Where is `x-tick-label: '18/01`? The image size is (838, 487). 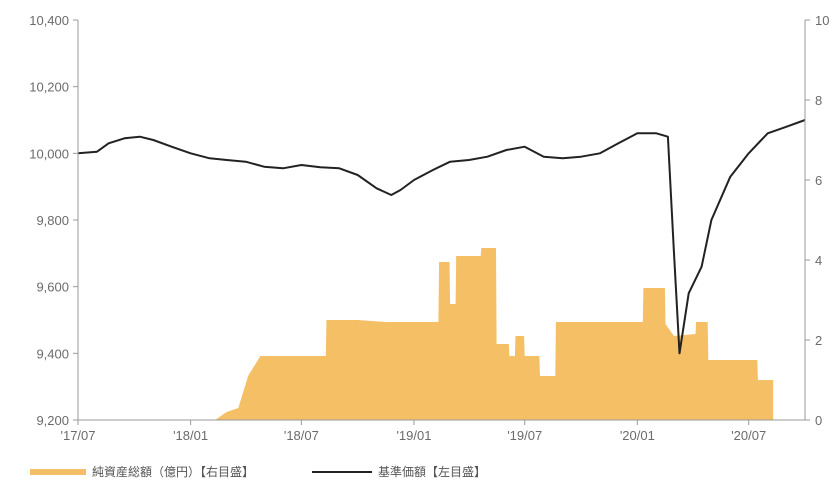
x-tick-label: '18/01 is located at coordinates (190, 435).